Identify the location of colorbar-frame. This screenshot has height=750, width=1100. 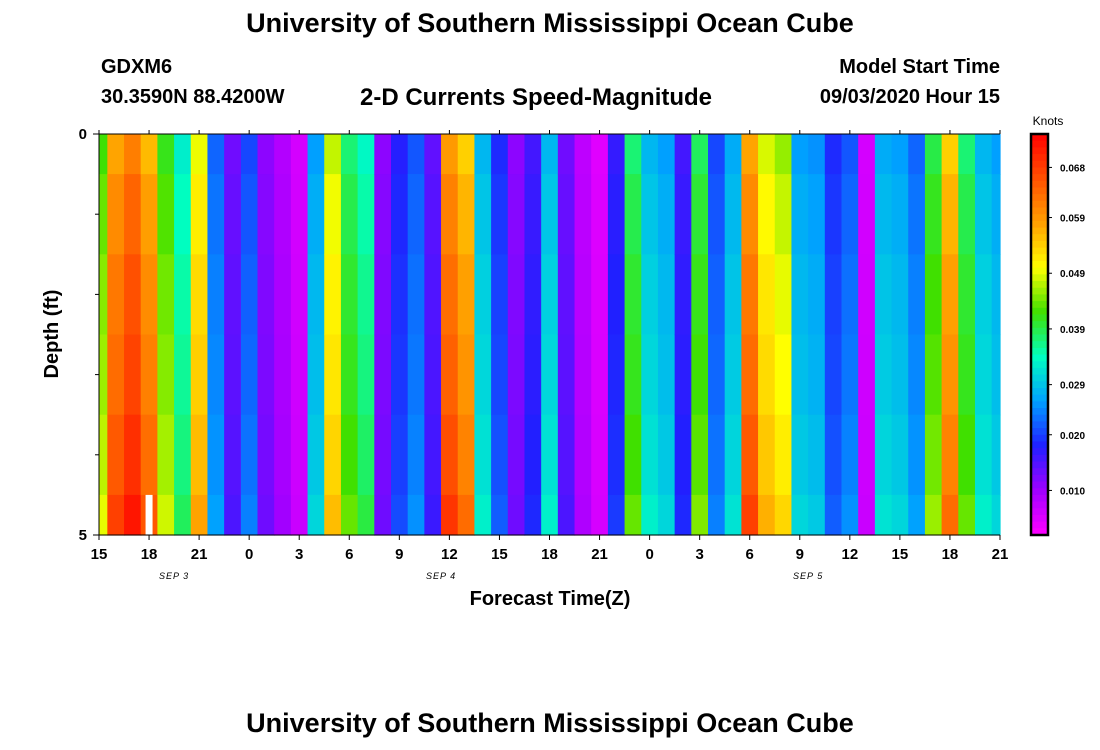
(1039, 334).